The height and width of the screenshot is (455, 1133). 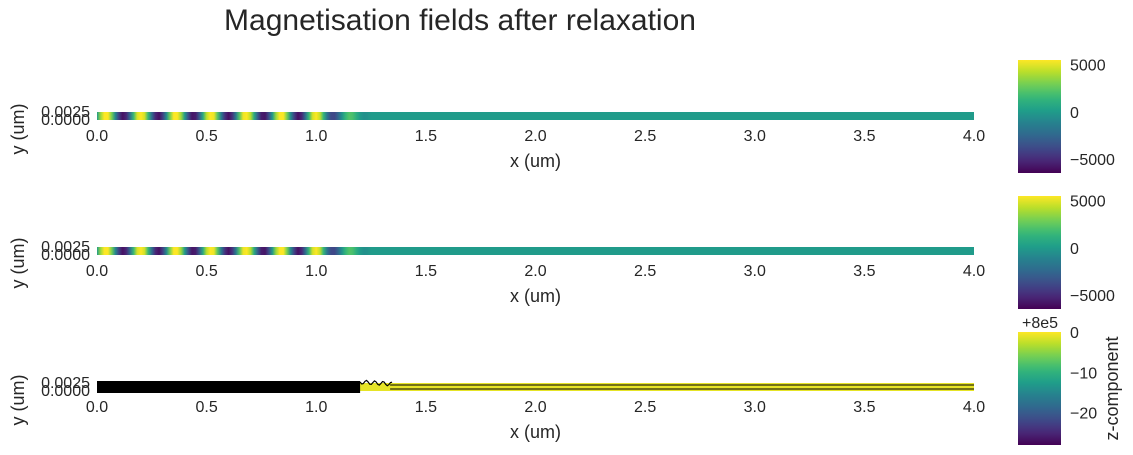 I want to click on colorbar-tick-label: −10, so click(x=1083, y=373).